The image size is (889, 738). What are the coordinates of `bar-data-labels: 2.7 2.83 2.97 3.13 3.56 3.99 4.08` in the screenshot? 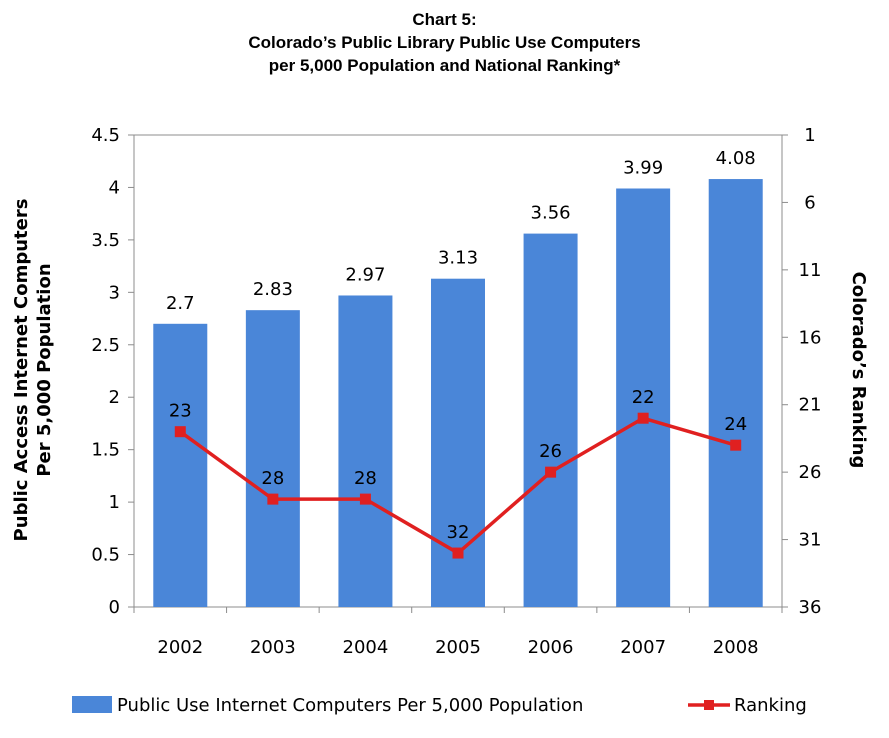 It's located at (461, 231).